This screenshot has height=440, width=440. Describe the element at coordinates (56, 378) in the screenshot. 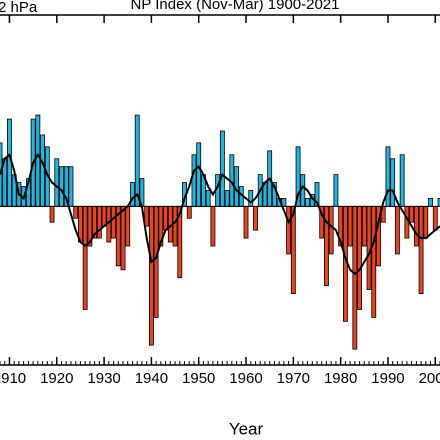

I see `x-tick-label: 1920` at that location.